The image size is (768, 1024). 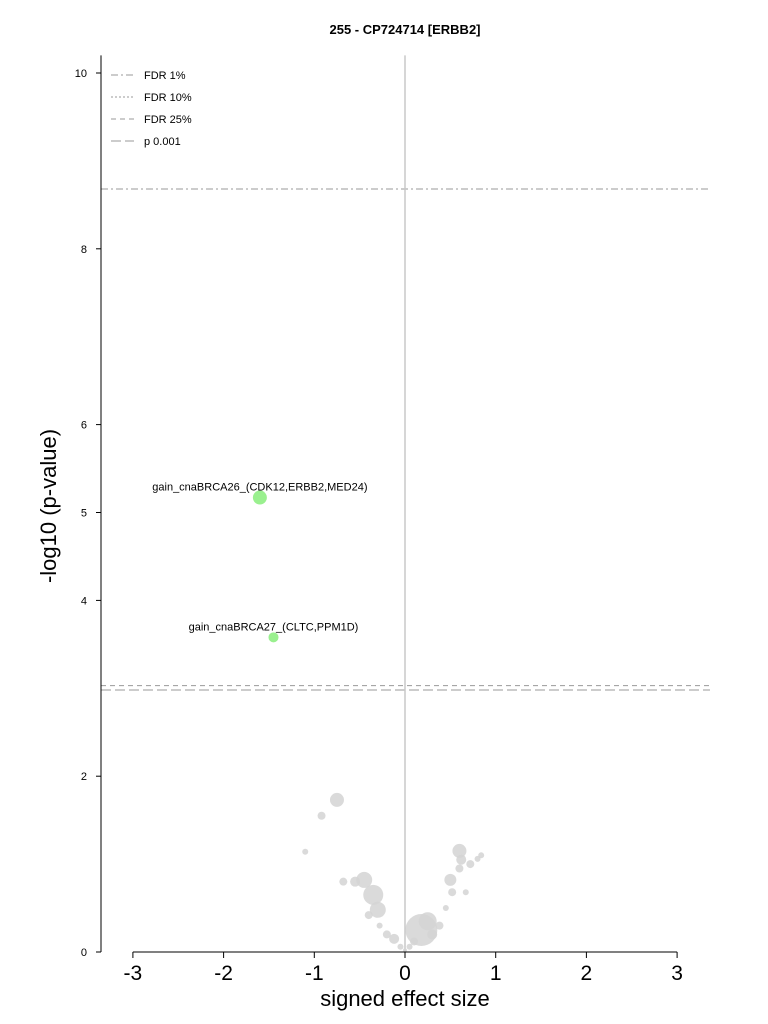 I want to click on x-tick-label: 3, so click(x=677, y=973).